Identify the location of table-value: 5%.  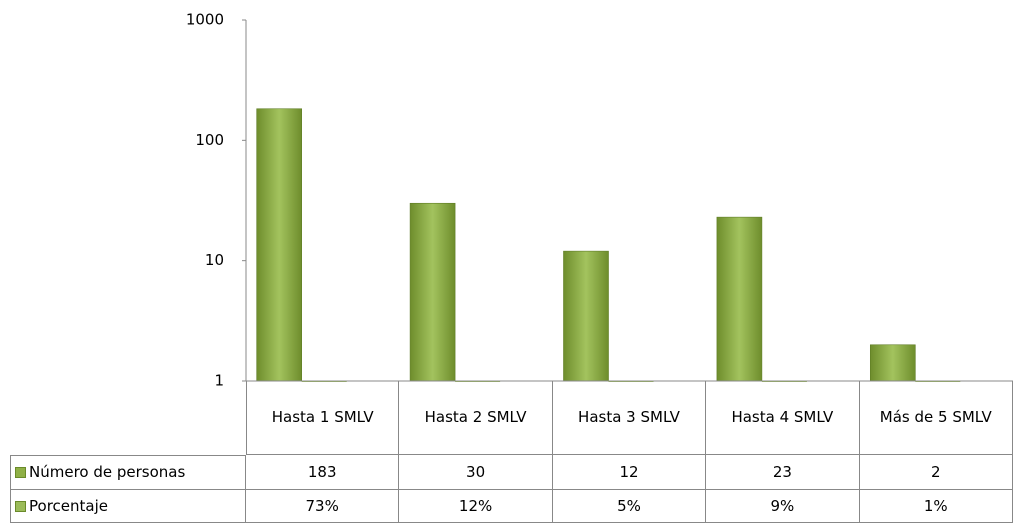
(629, 506).